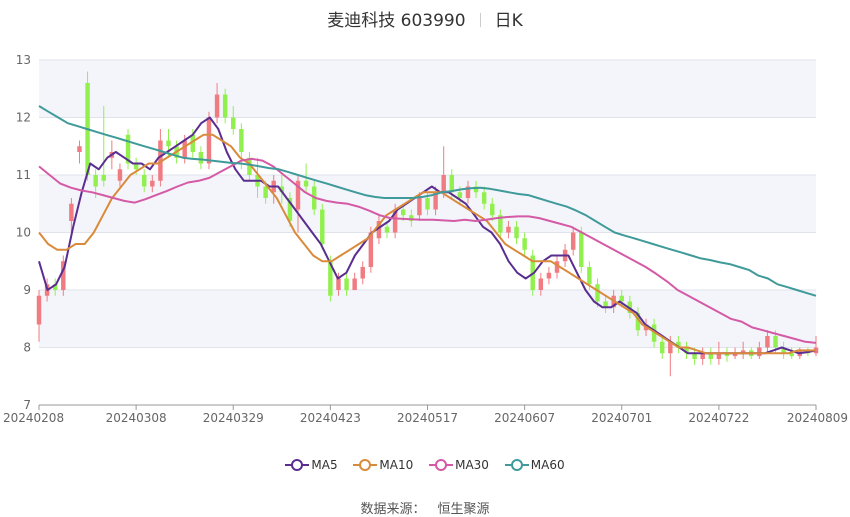  Describe the element at coordinates (516, 465) in the screenshot. I see `legend-ma60-icon` at that location.